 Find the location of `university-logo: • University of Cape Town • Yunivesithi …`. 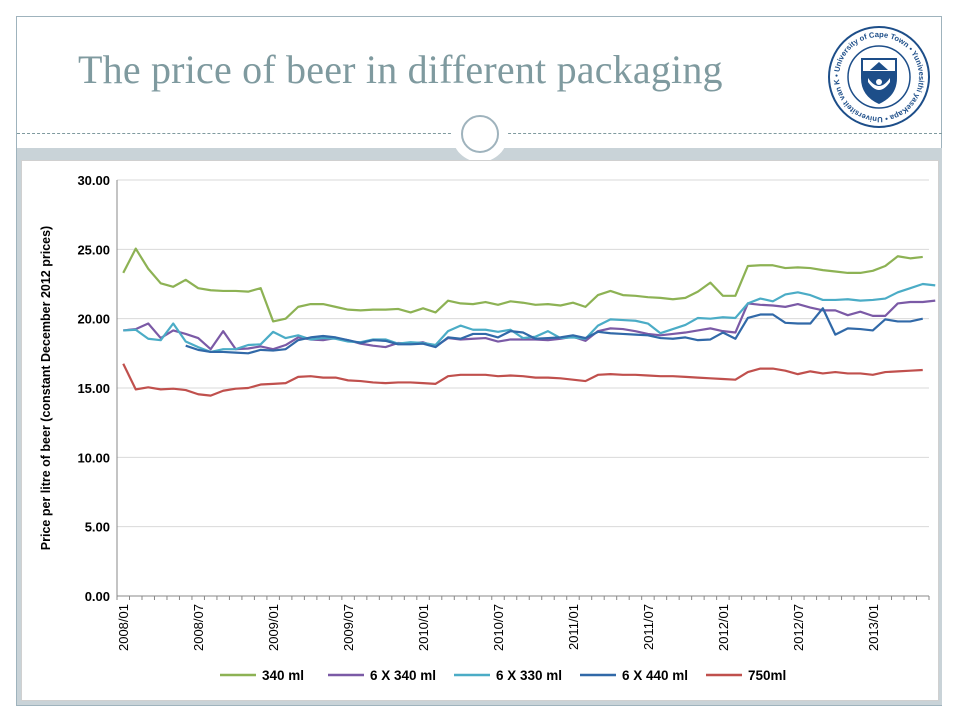

university-logo: • University of Cape Town • Yunivesithi … is located at coordinates (878, 76).